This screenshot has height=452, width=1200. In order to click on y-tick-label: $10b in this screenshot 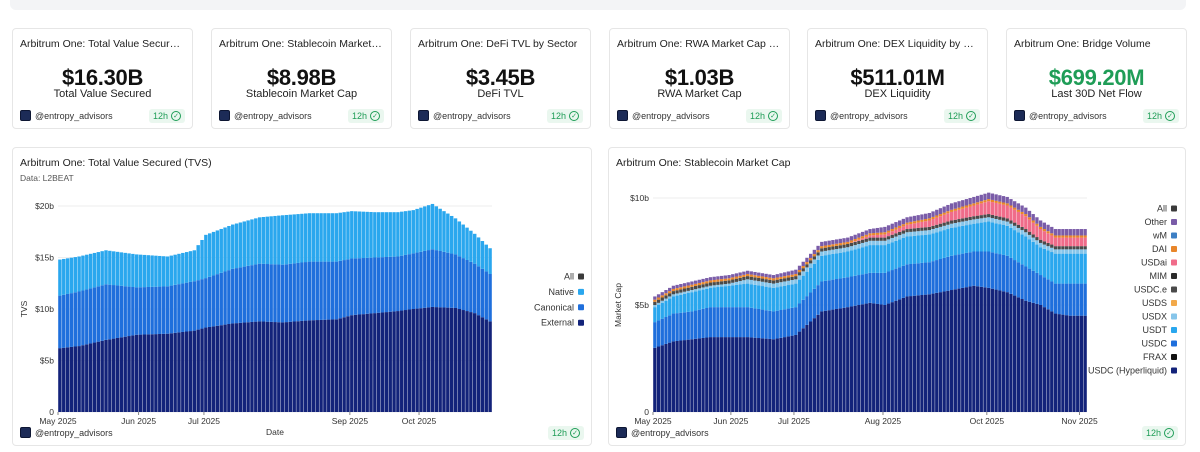, I will do `click(639, 198)`.